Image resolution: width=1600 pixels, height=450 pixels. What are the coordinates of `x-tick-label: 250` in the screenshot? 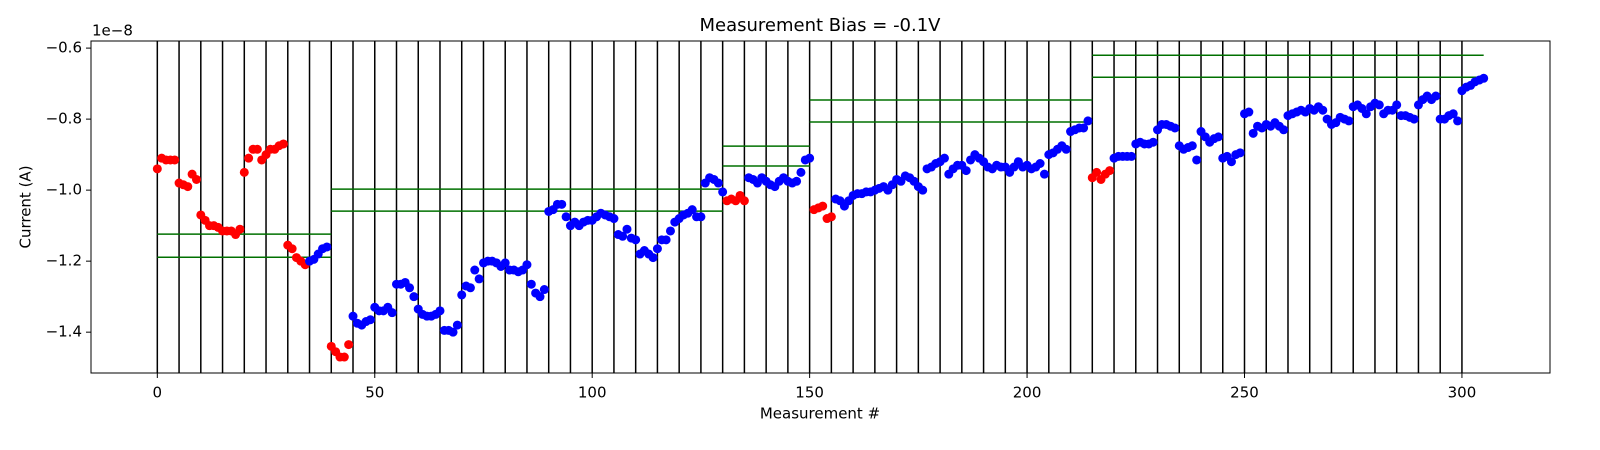 It's located at (1244, 393).